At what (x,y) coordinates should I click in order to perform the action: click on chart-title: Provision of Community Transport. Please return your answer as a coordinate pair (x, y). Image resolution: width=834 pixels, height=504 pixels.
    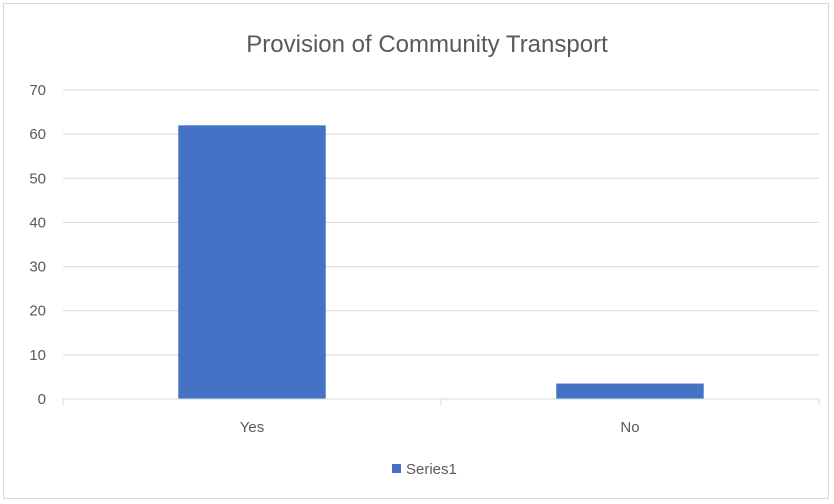
    Looking at the image, I should click on (427, 44).